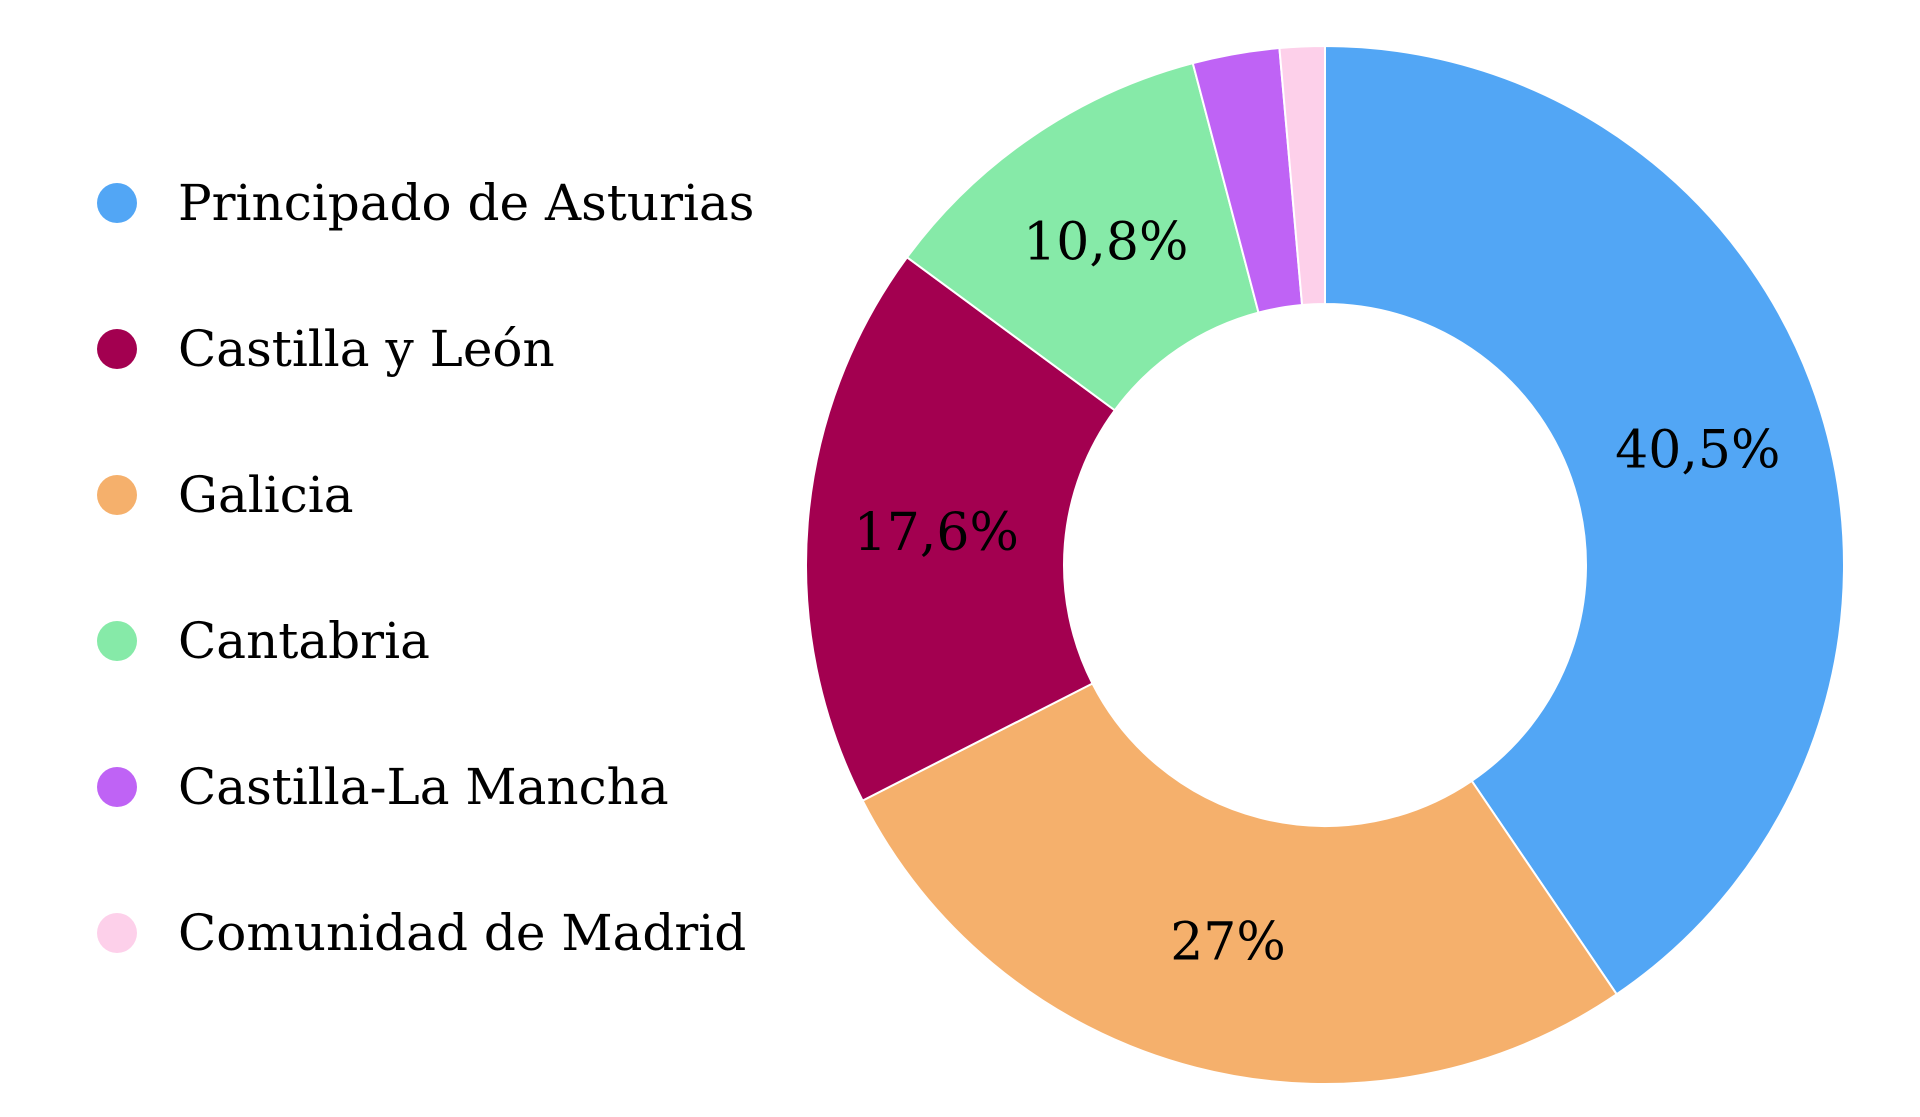  I want to click on legend-marker-castilla-y-leon, so click(117, 349).